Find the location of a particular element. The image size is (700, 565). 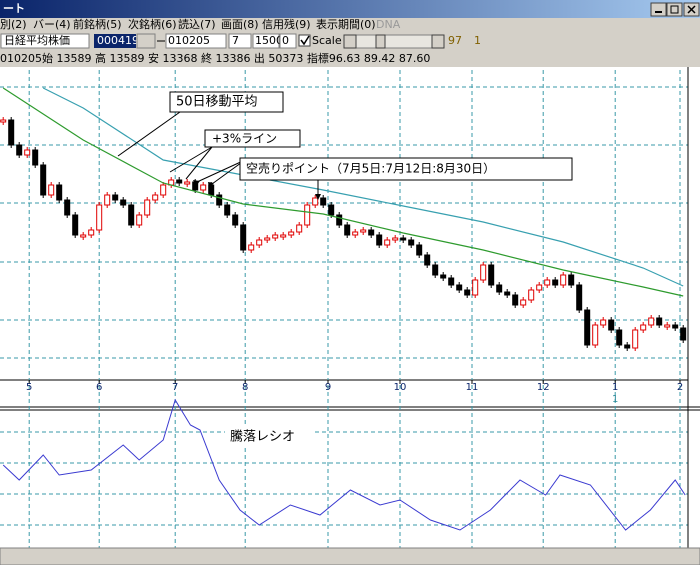

stock-code: 000419 is located at coordinates (118, 40).